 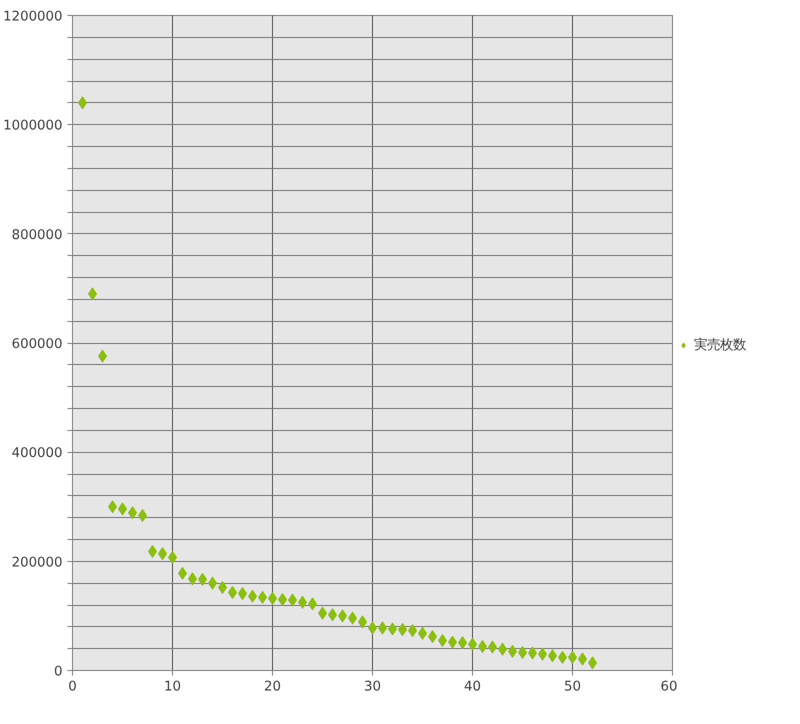 I want to click on y-tick-label: 400000, so click(x=37, y=454).